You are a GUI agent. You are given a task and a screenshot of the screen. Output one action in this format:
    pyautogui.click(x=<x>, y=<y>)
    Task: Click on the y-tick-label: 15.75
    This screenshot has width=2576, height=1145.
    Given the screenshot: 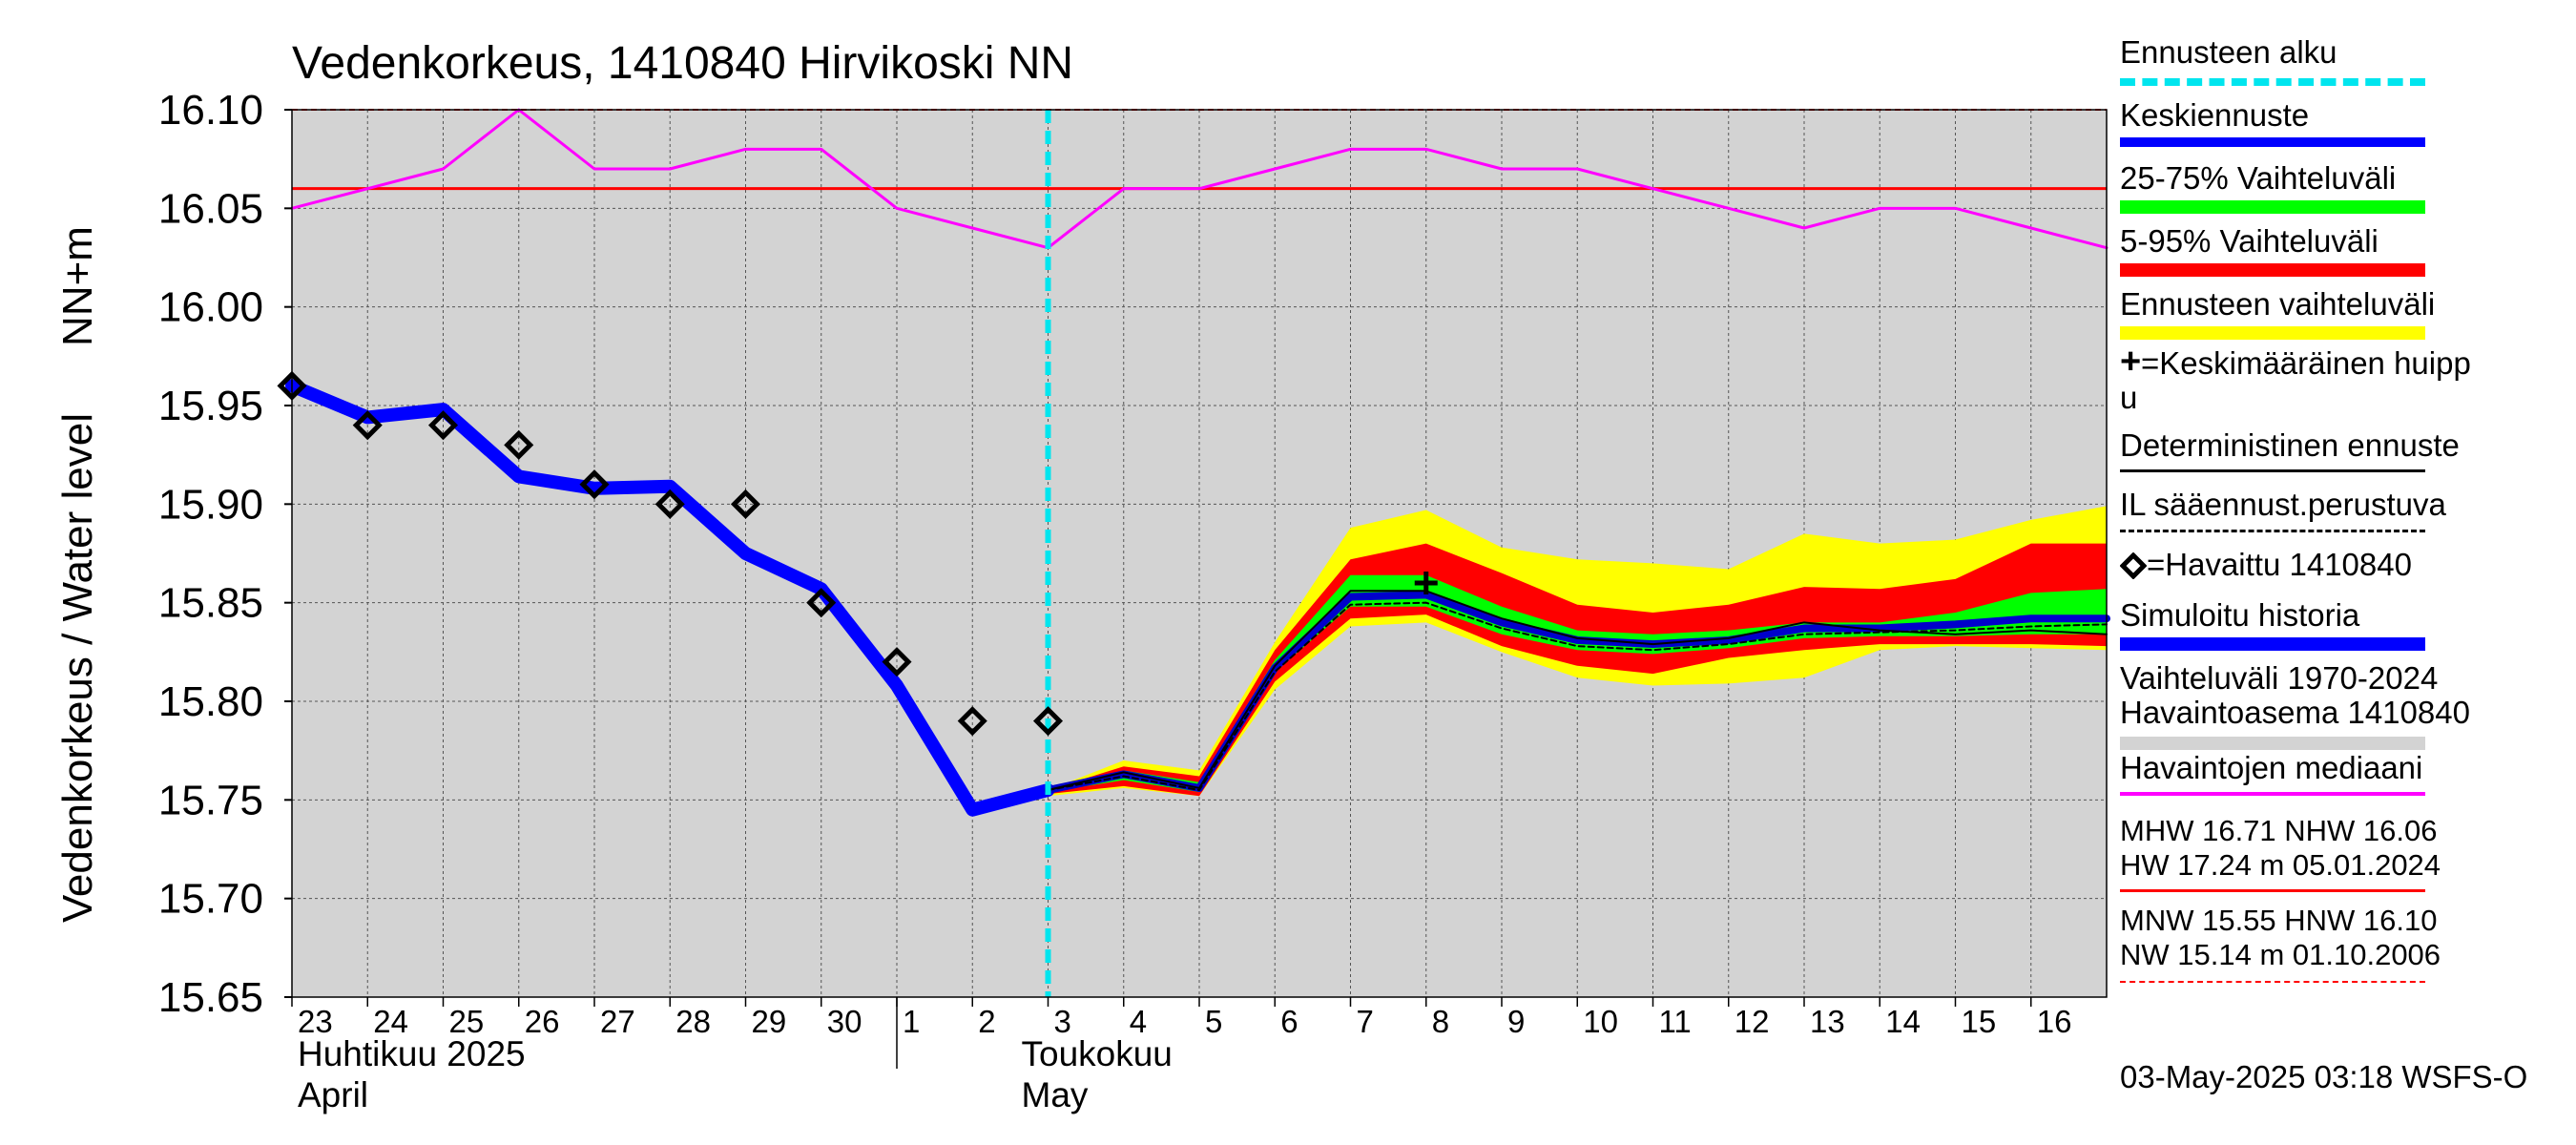 What is the action you would take?
    pyautogui.click(x=210, y=800)
    